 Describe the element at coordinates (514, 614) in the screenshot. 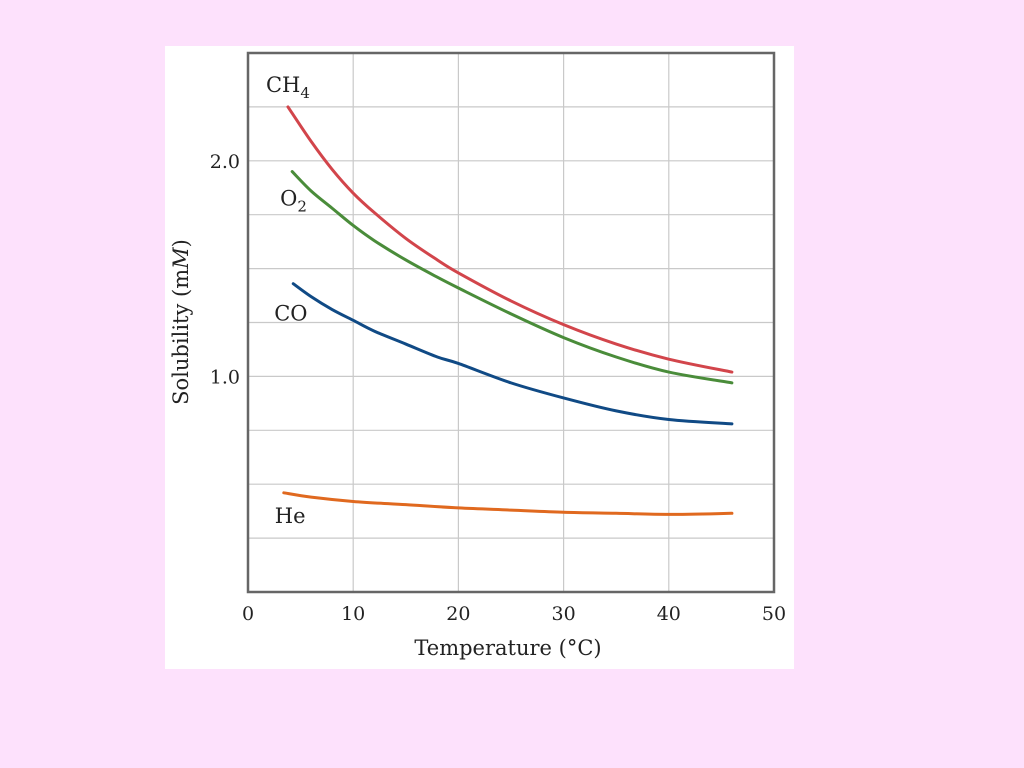

I see `x-tick-labels: 0 10 20 30 40 50` at that location.